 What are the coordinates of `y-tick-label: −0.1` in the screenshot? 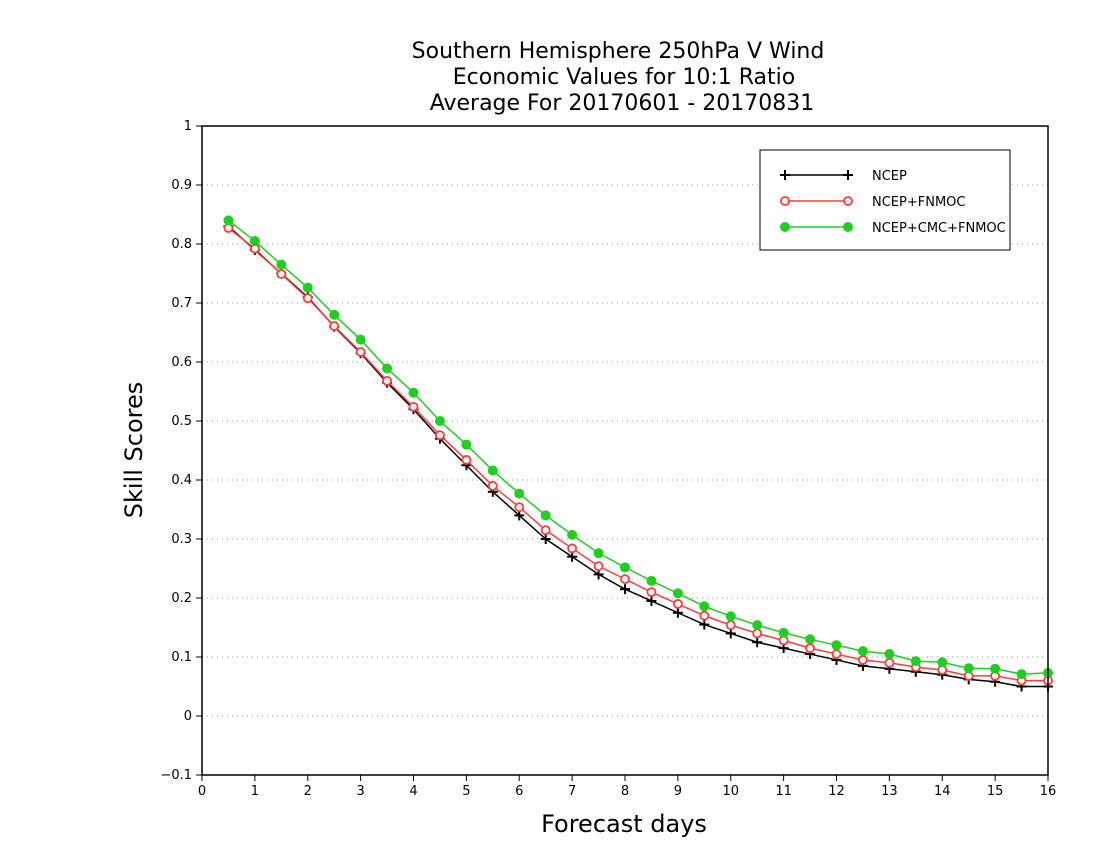 It's located at (176, 775).